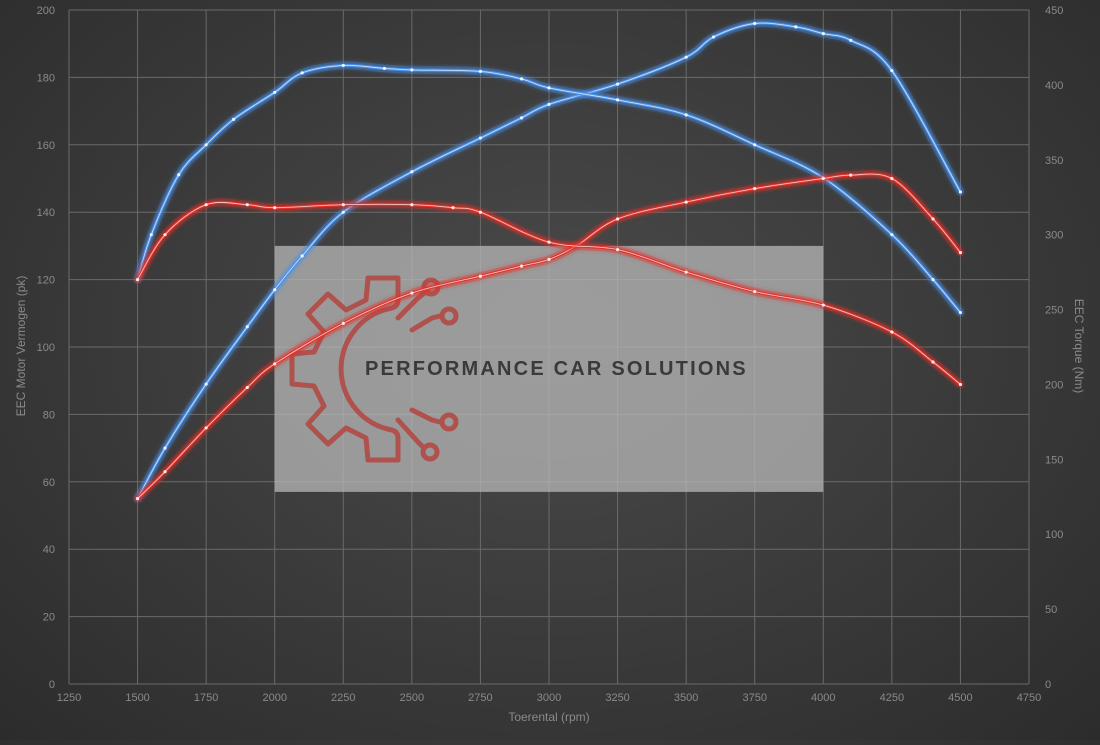 Image resolution: width=1100 pixels, height=745 pixels. I want to click on y-left-tick-label: 180, so click(46, 78).